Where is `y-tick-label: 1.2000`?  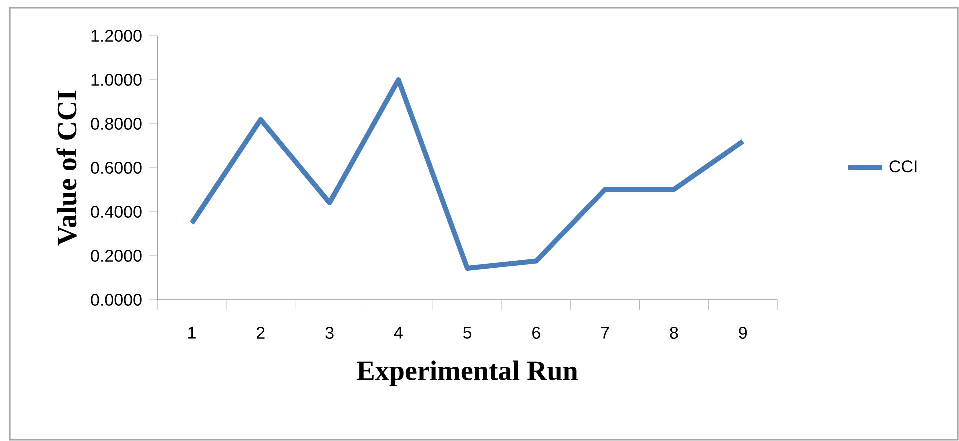 y-tick-label: 1.2000 is located at coordinates (117, 36).